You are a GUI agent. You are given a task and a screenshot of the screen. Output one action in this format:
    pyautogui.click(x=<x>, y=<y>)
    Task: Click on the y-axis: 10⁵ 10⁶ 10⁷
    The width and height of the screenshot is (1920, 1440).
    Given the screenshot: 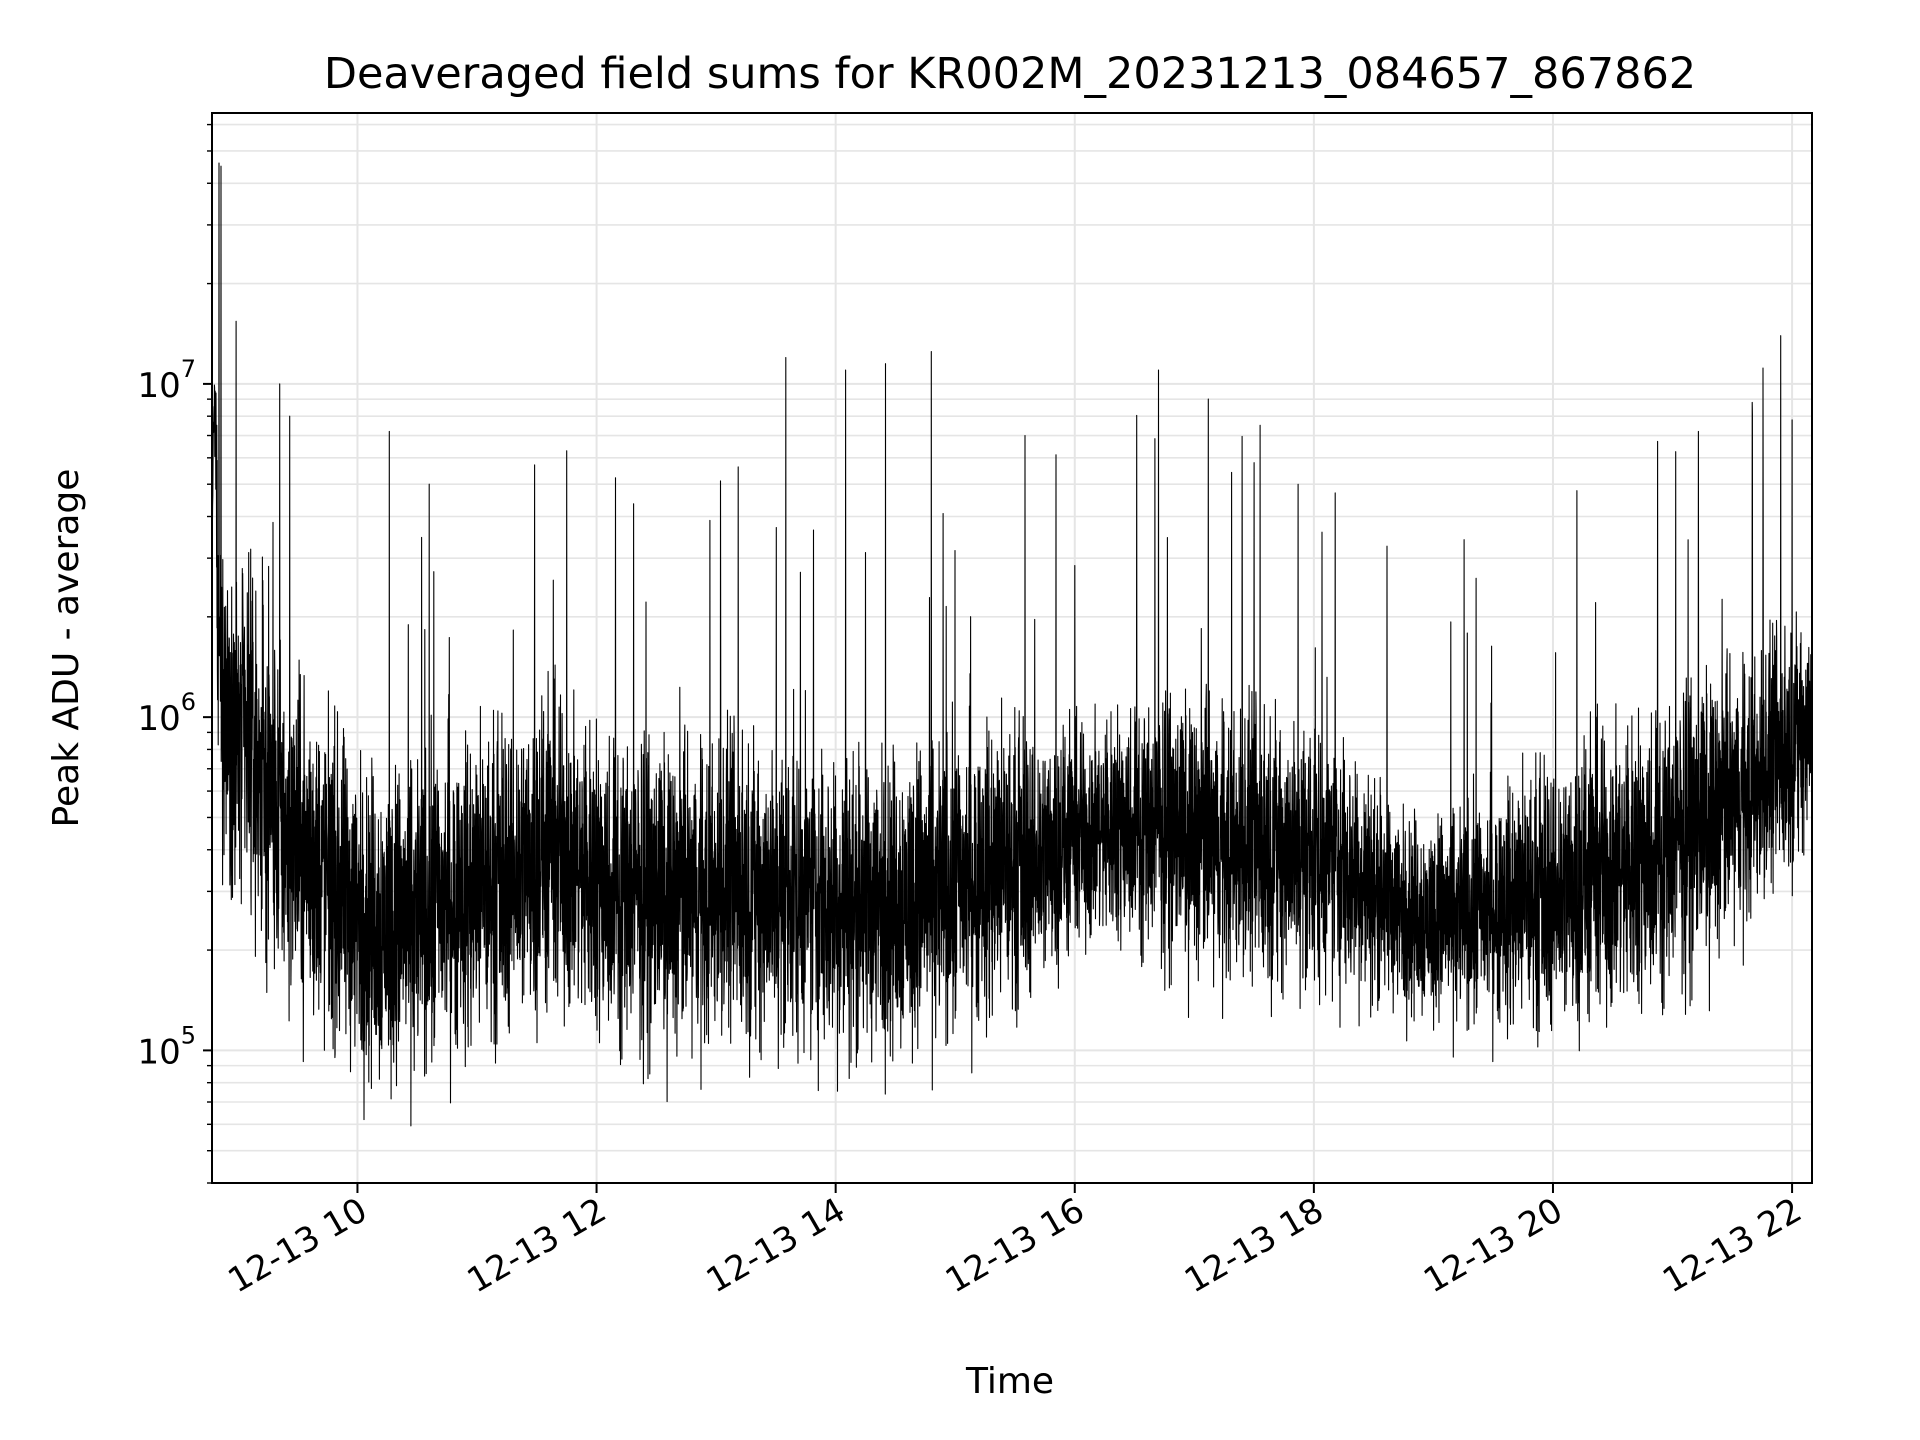 What is the action you would take?
    pyautogui.click(x=174, y=653)
    